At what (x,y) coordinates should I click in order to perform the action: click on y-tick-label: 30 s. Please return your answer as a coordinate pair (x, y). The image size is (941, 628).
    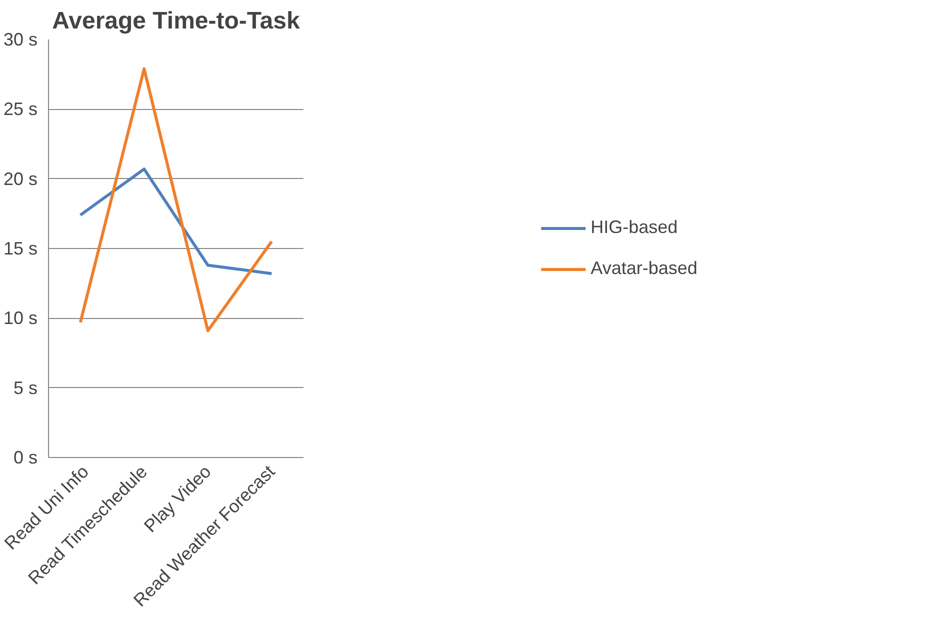
    Looking at the image, I should click on (20, 40).